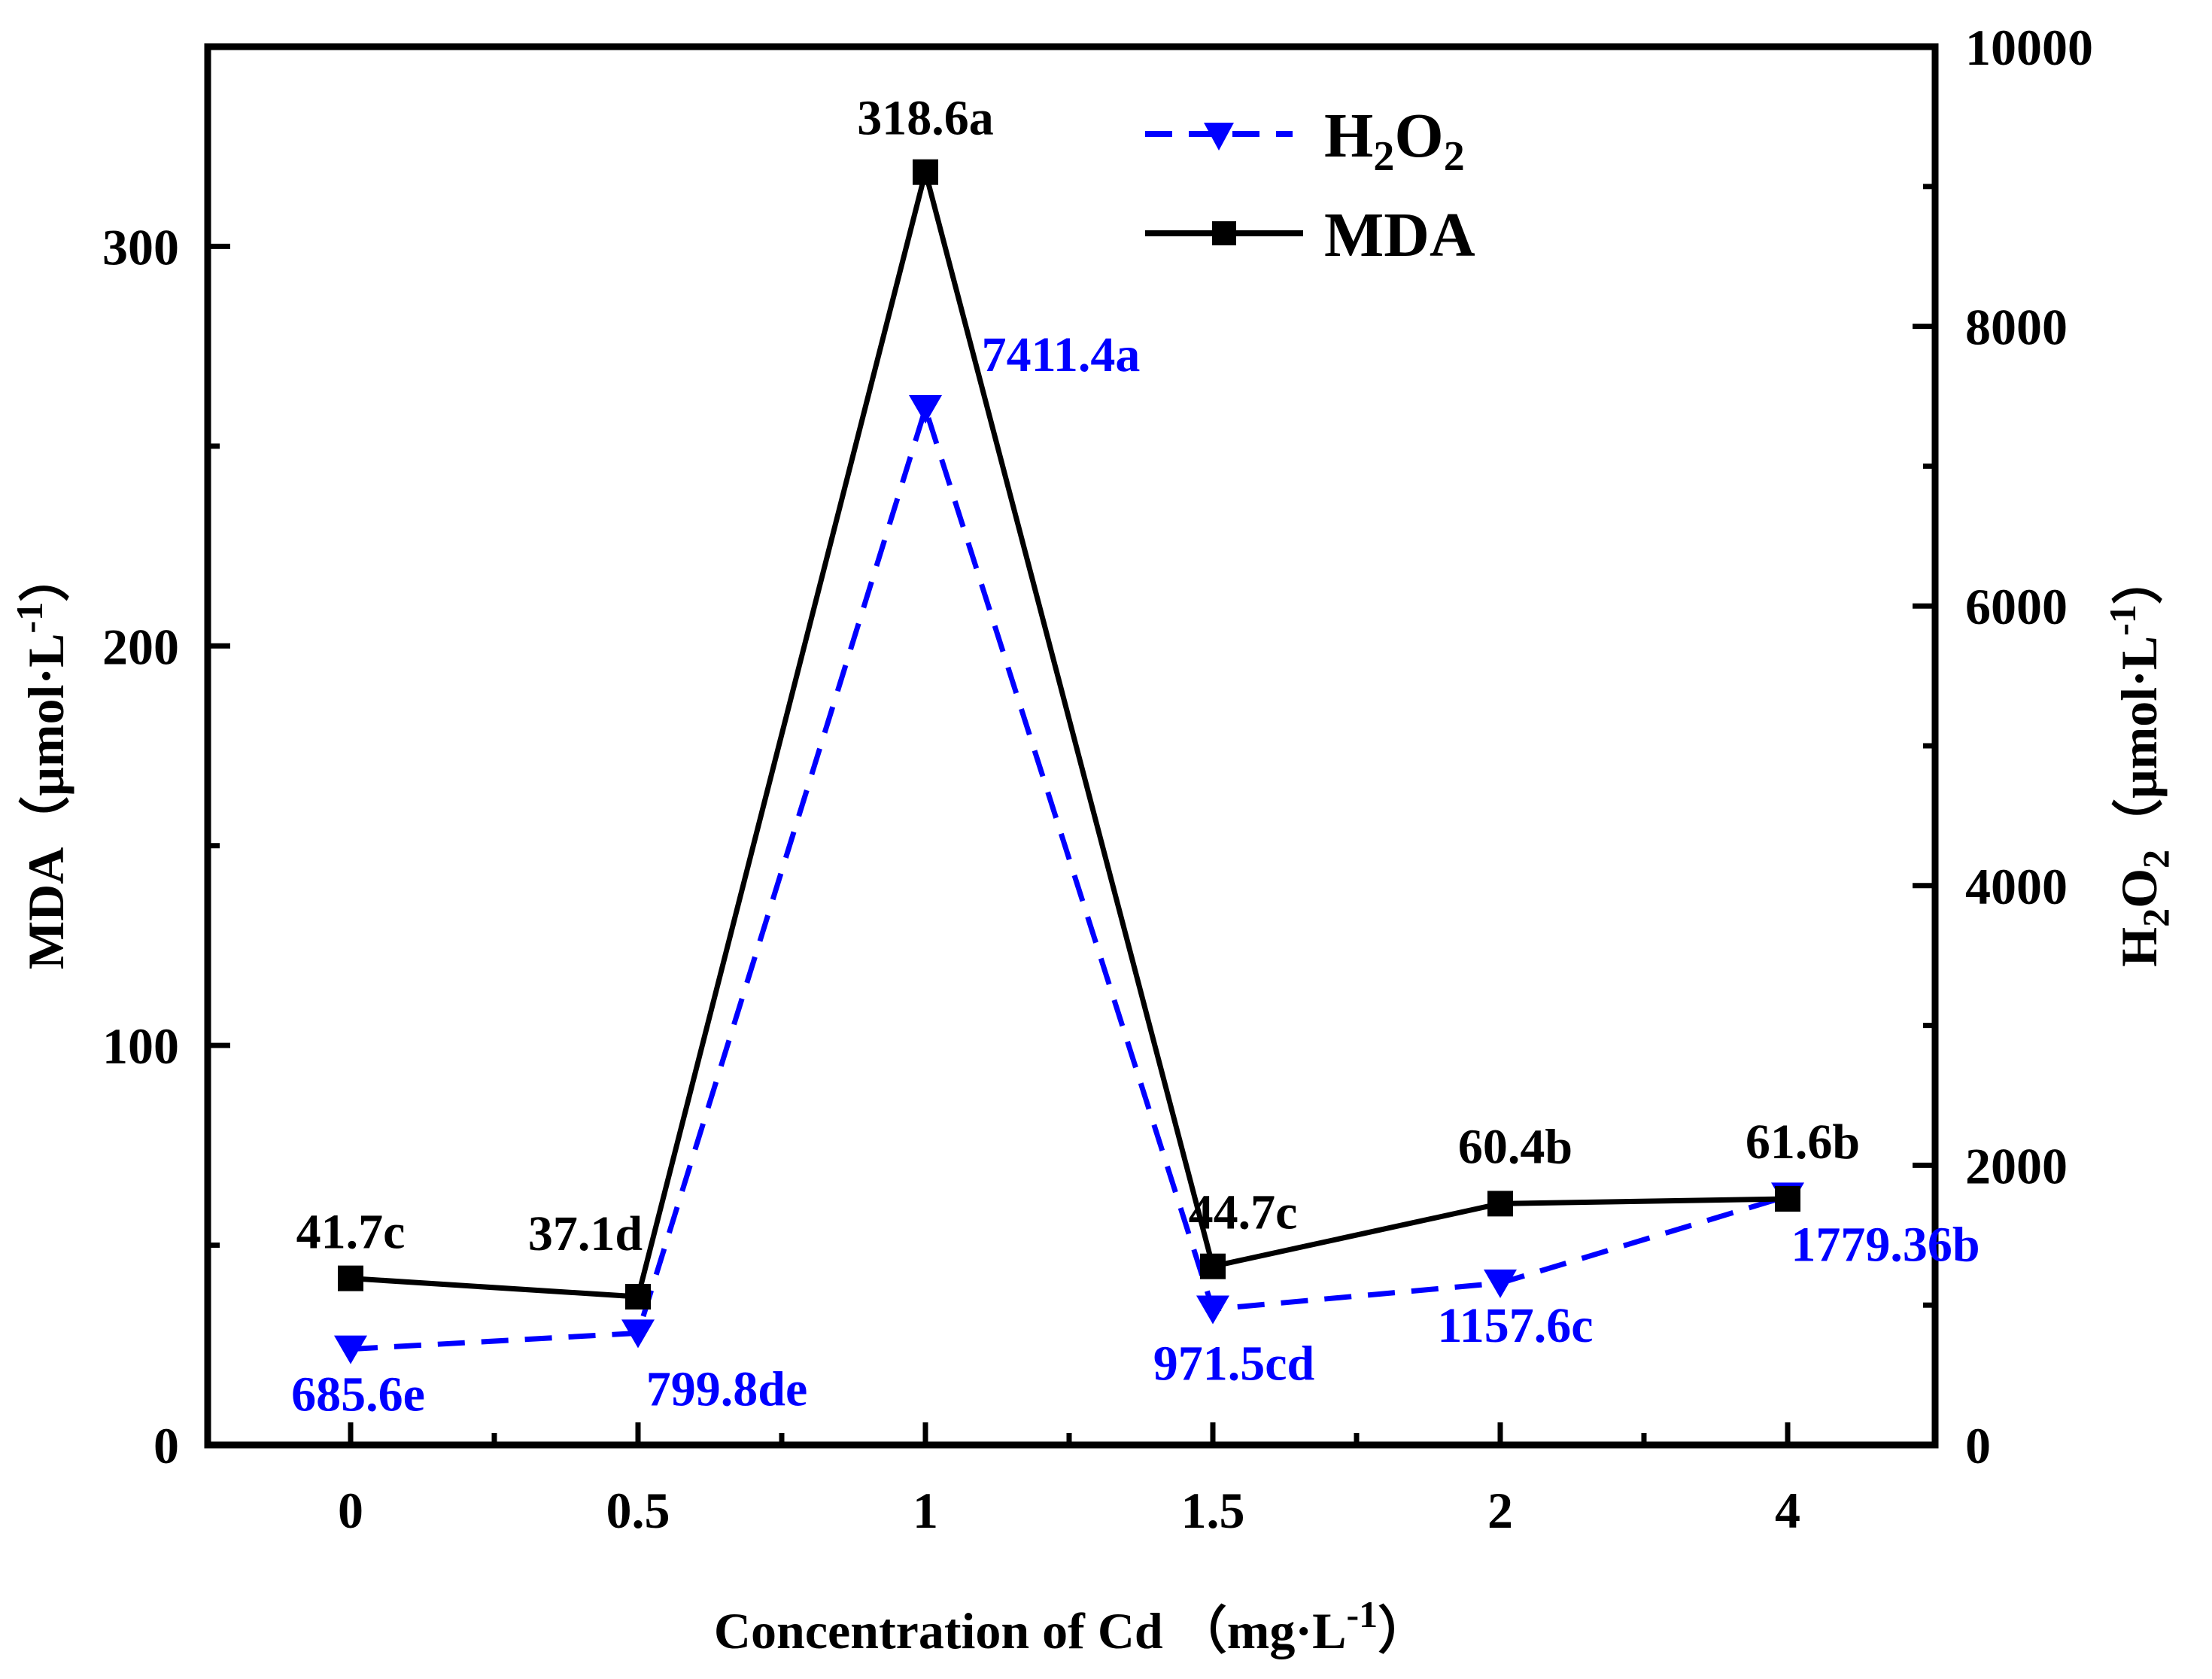 This screenshot has height=1679, width=2212. I want to click on legend-h2o2-marker, so click(1219, 137).